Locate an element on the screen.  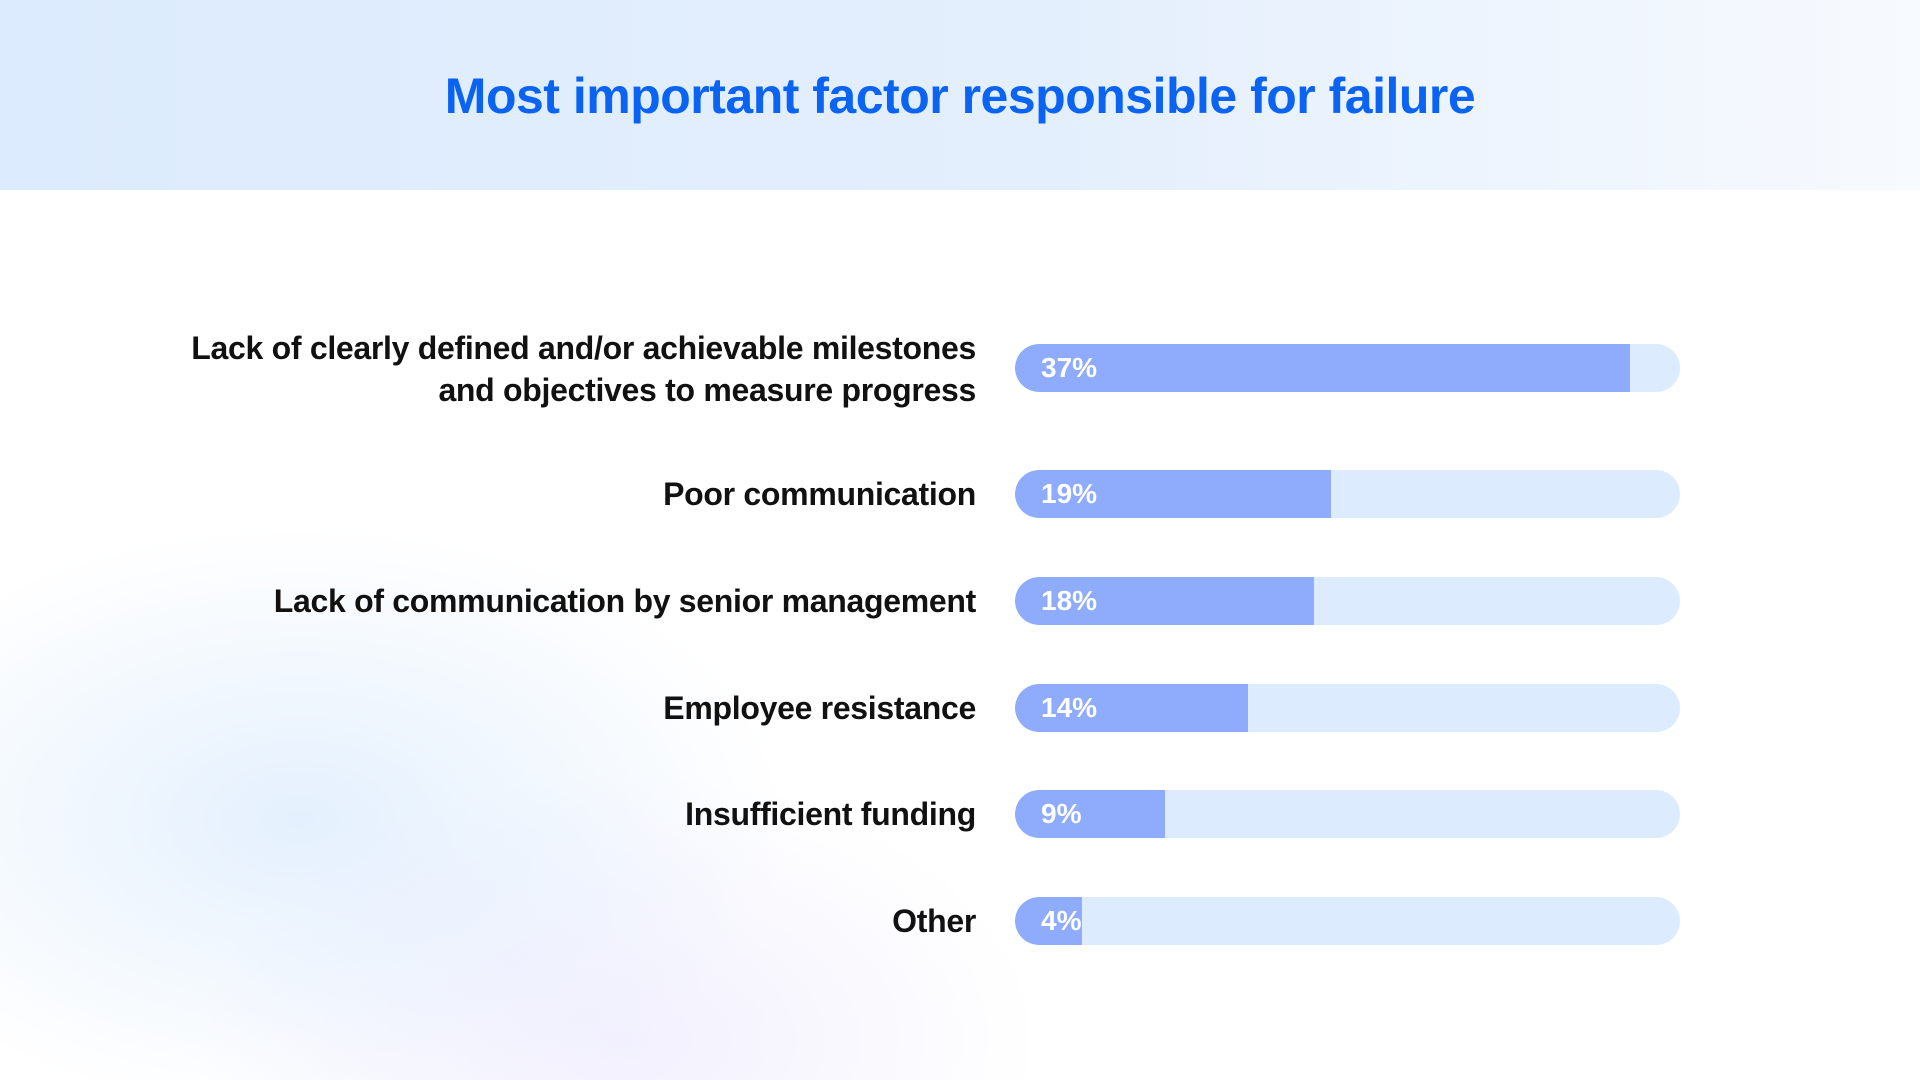
bar-track: 9% is located at coordinates (1347, 814).